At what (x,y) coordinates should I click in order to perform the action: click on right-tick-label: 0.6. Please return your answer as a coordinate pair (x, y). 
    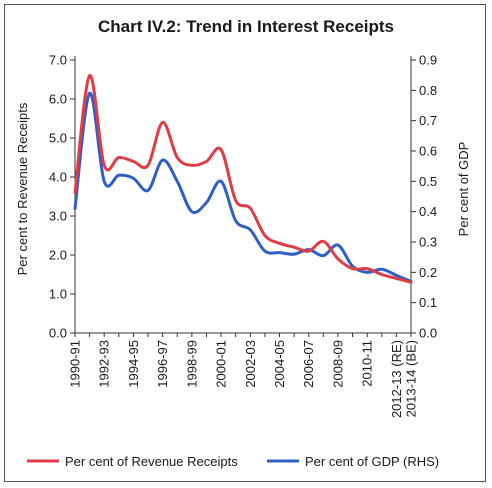
    Looking at the image, I should click on (428, 151).